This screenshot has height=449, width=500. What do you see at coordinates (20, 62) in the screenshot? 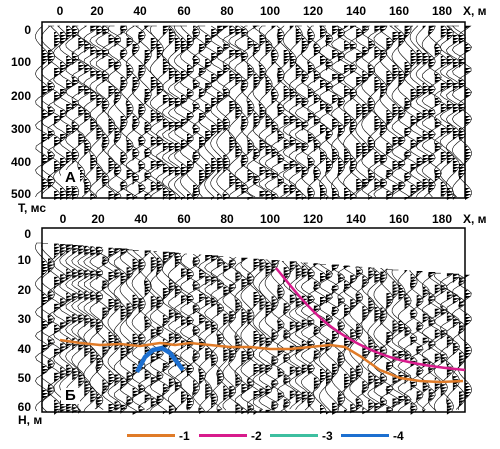
I see `y-tick: 100` at bounding box center [20, 62].